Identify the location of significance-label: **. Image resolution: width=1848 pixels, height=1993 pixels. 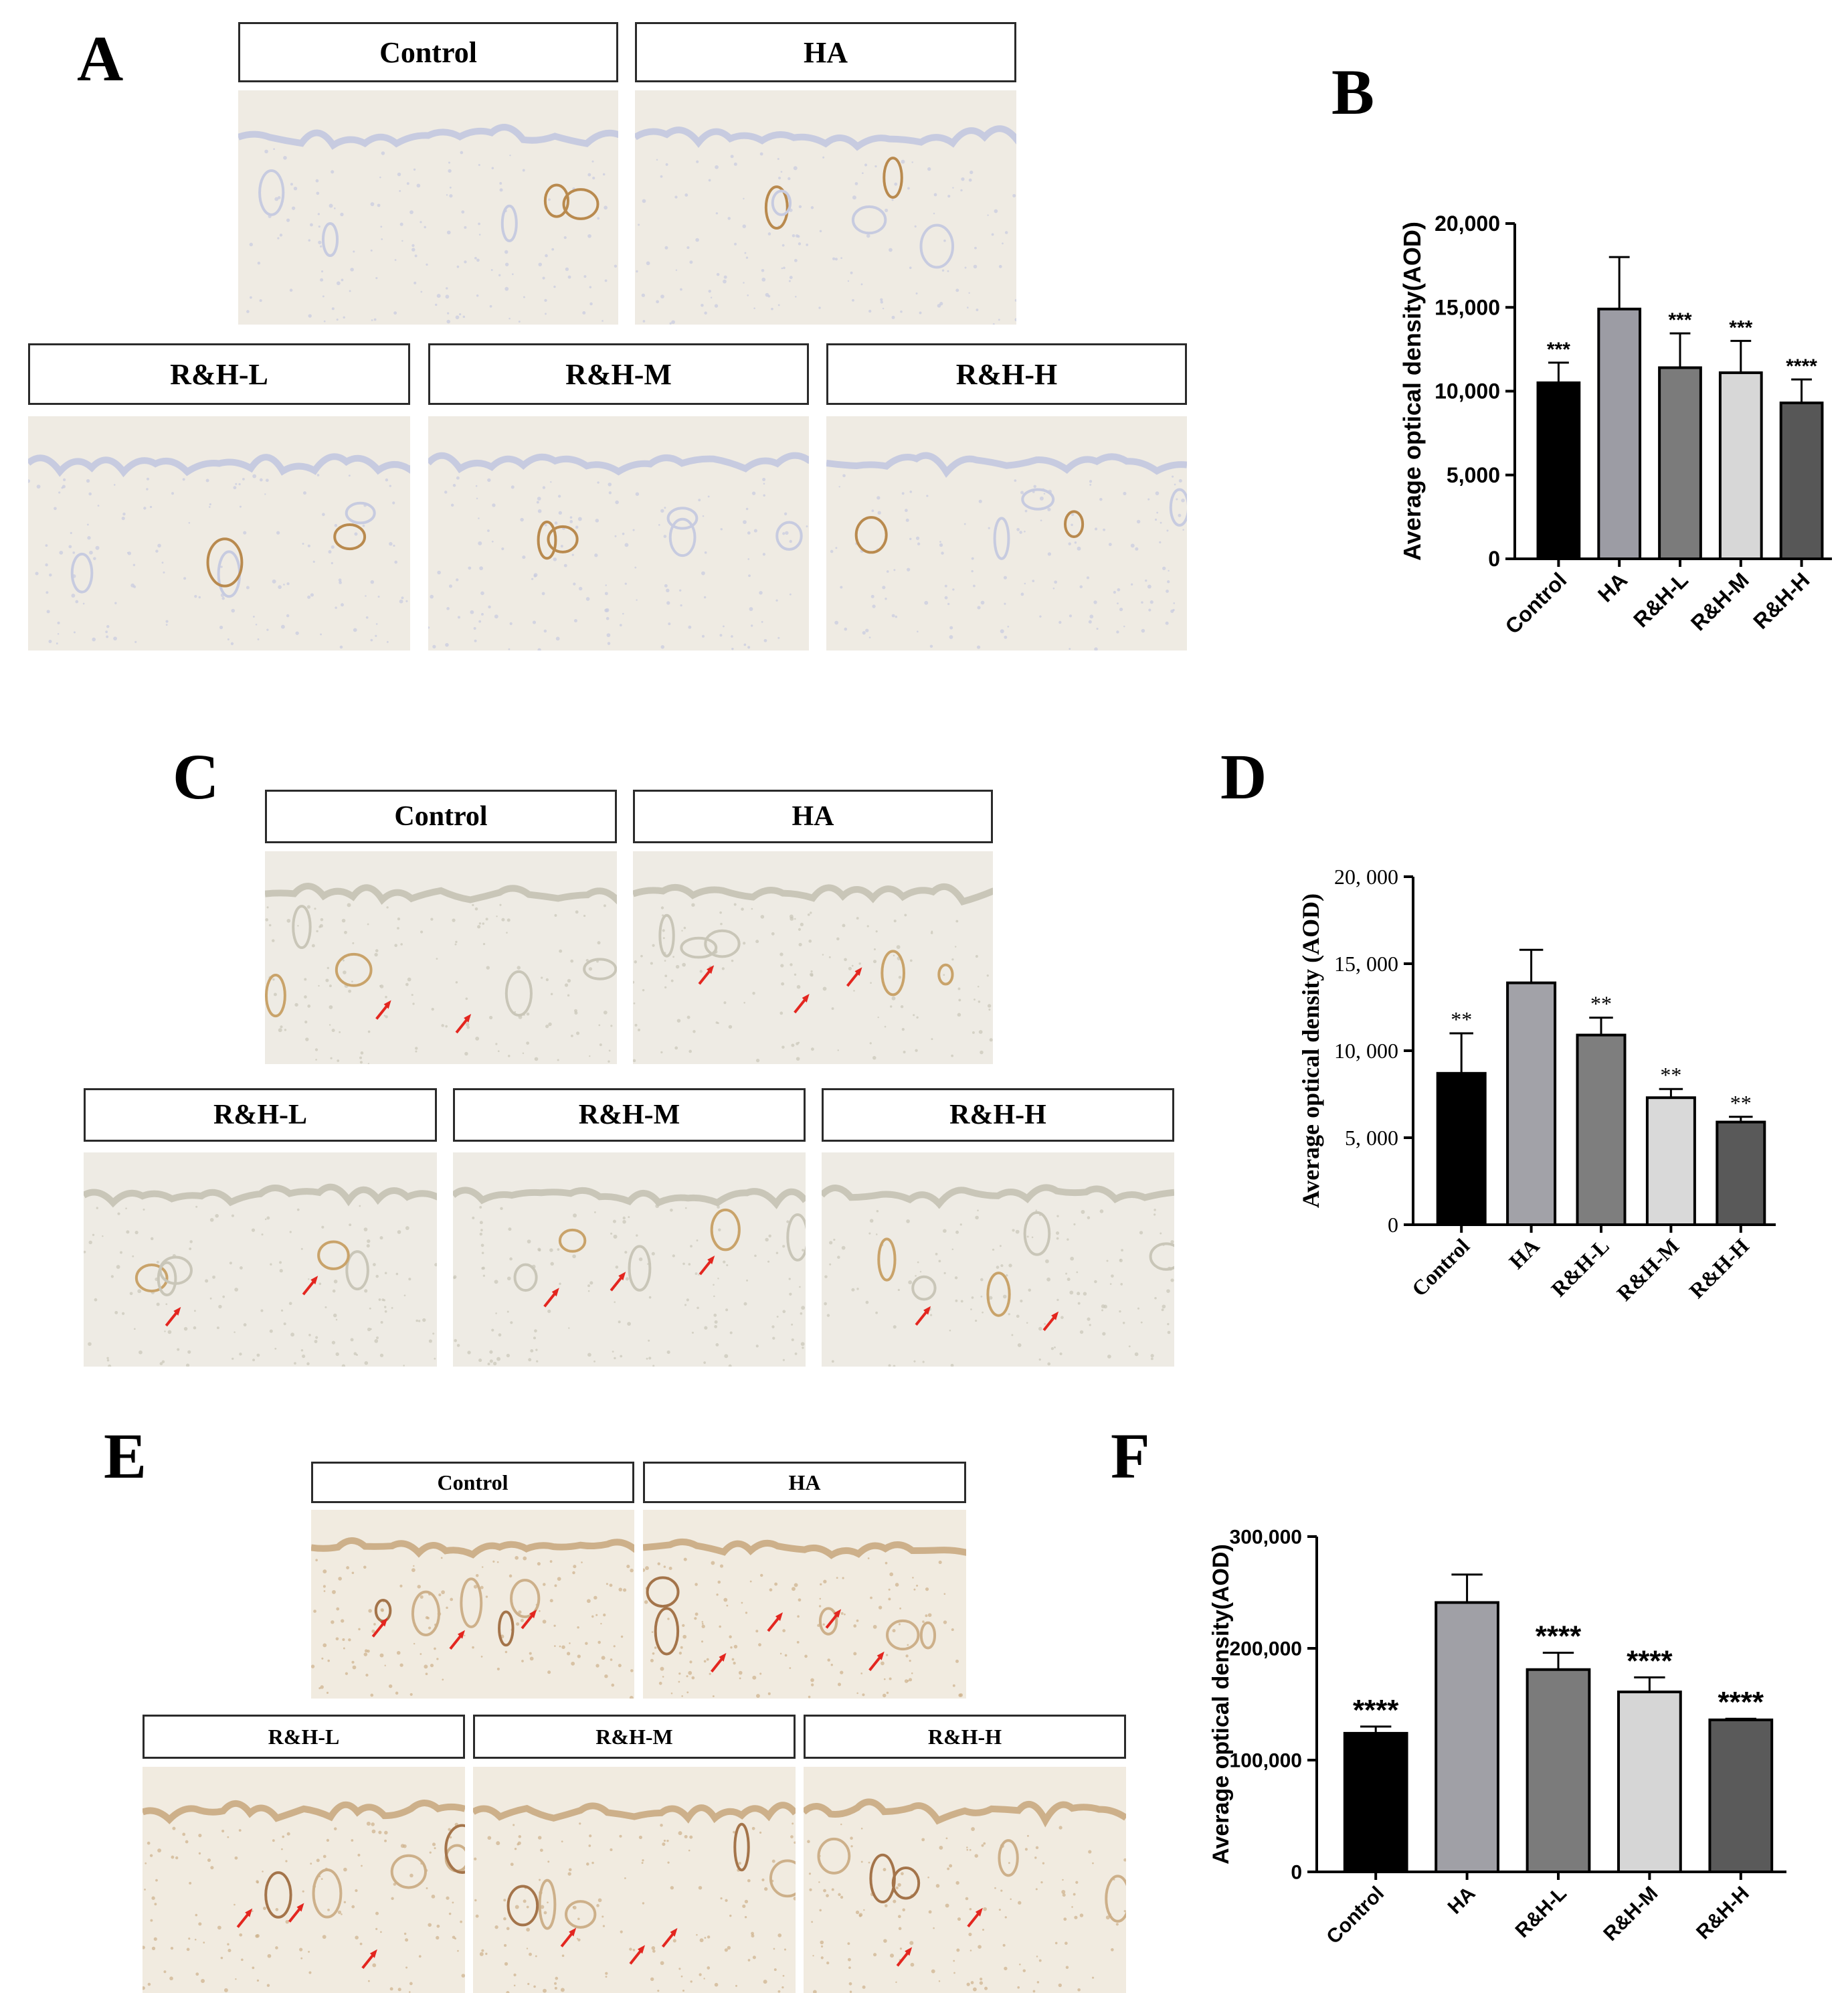
(1741, 1103).